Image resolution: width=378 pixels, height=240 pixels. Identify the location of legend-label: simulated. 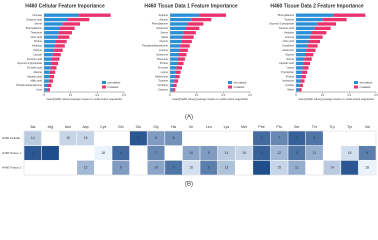
(114, 82).